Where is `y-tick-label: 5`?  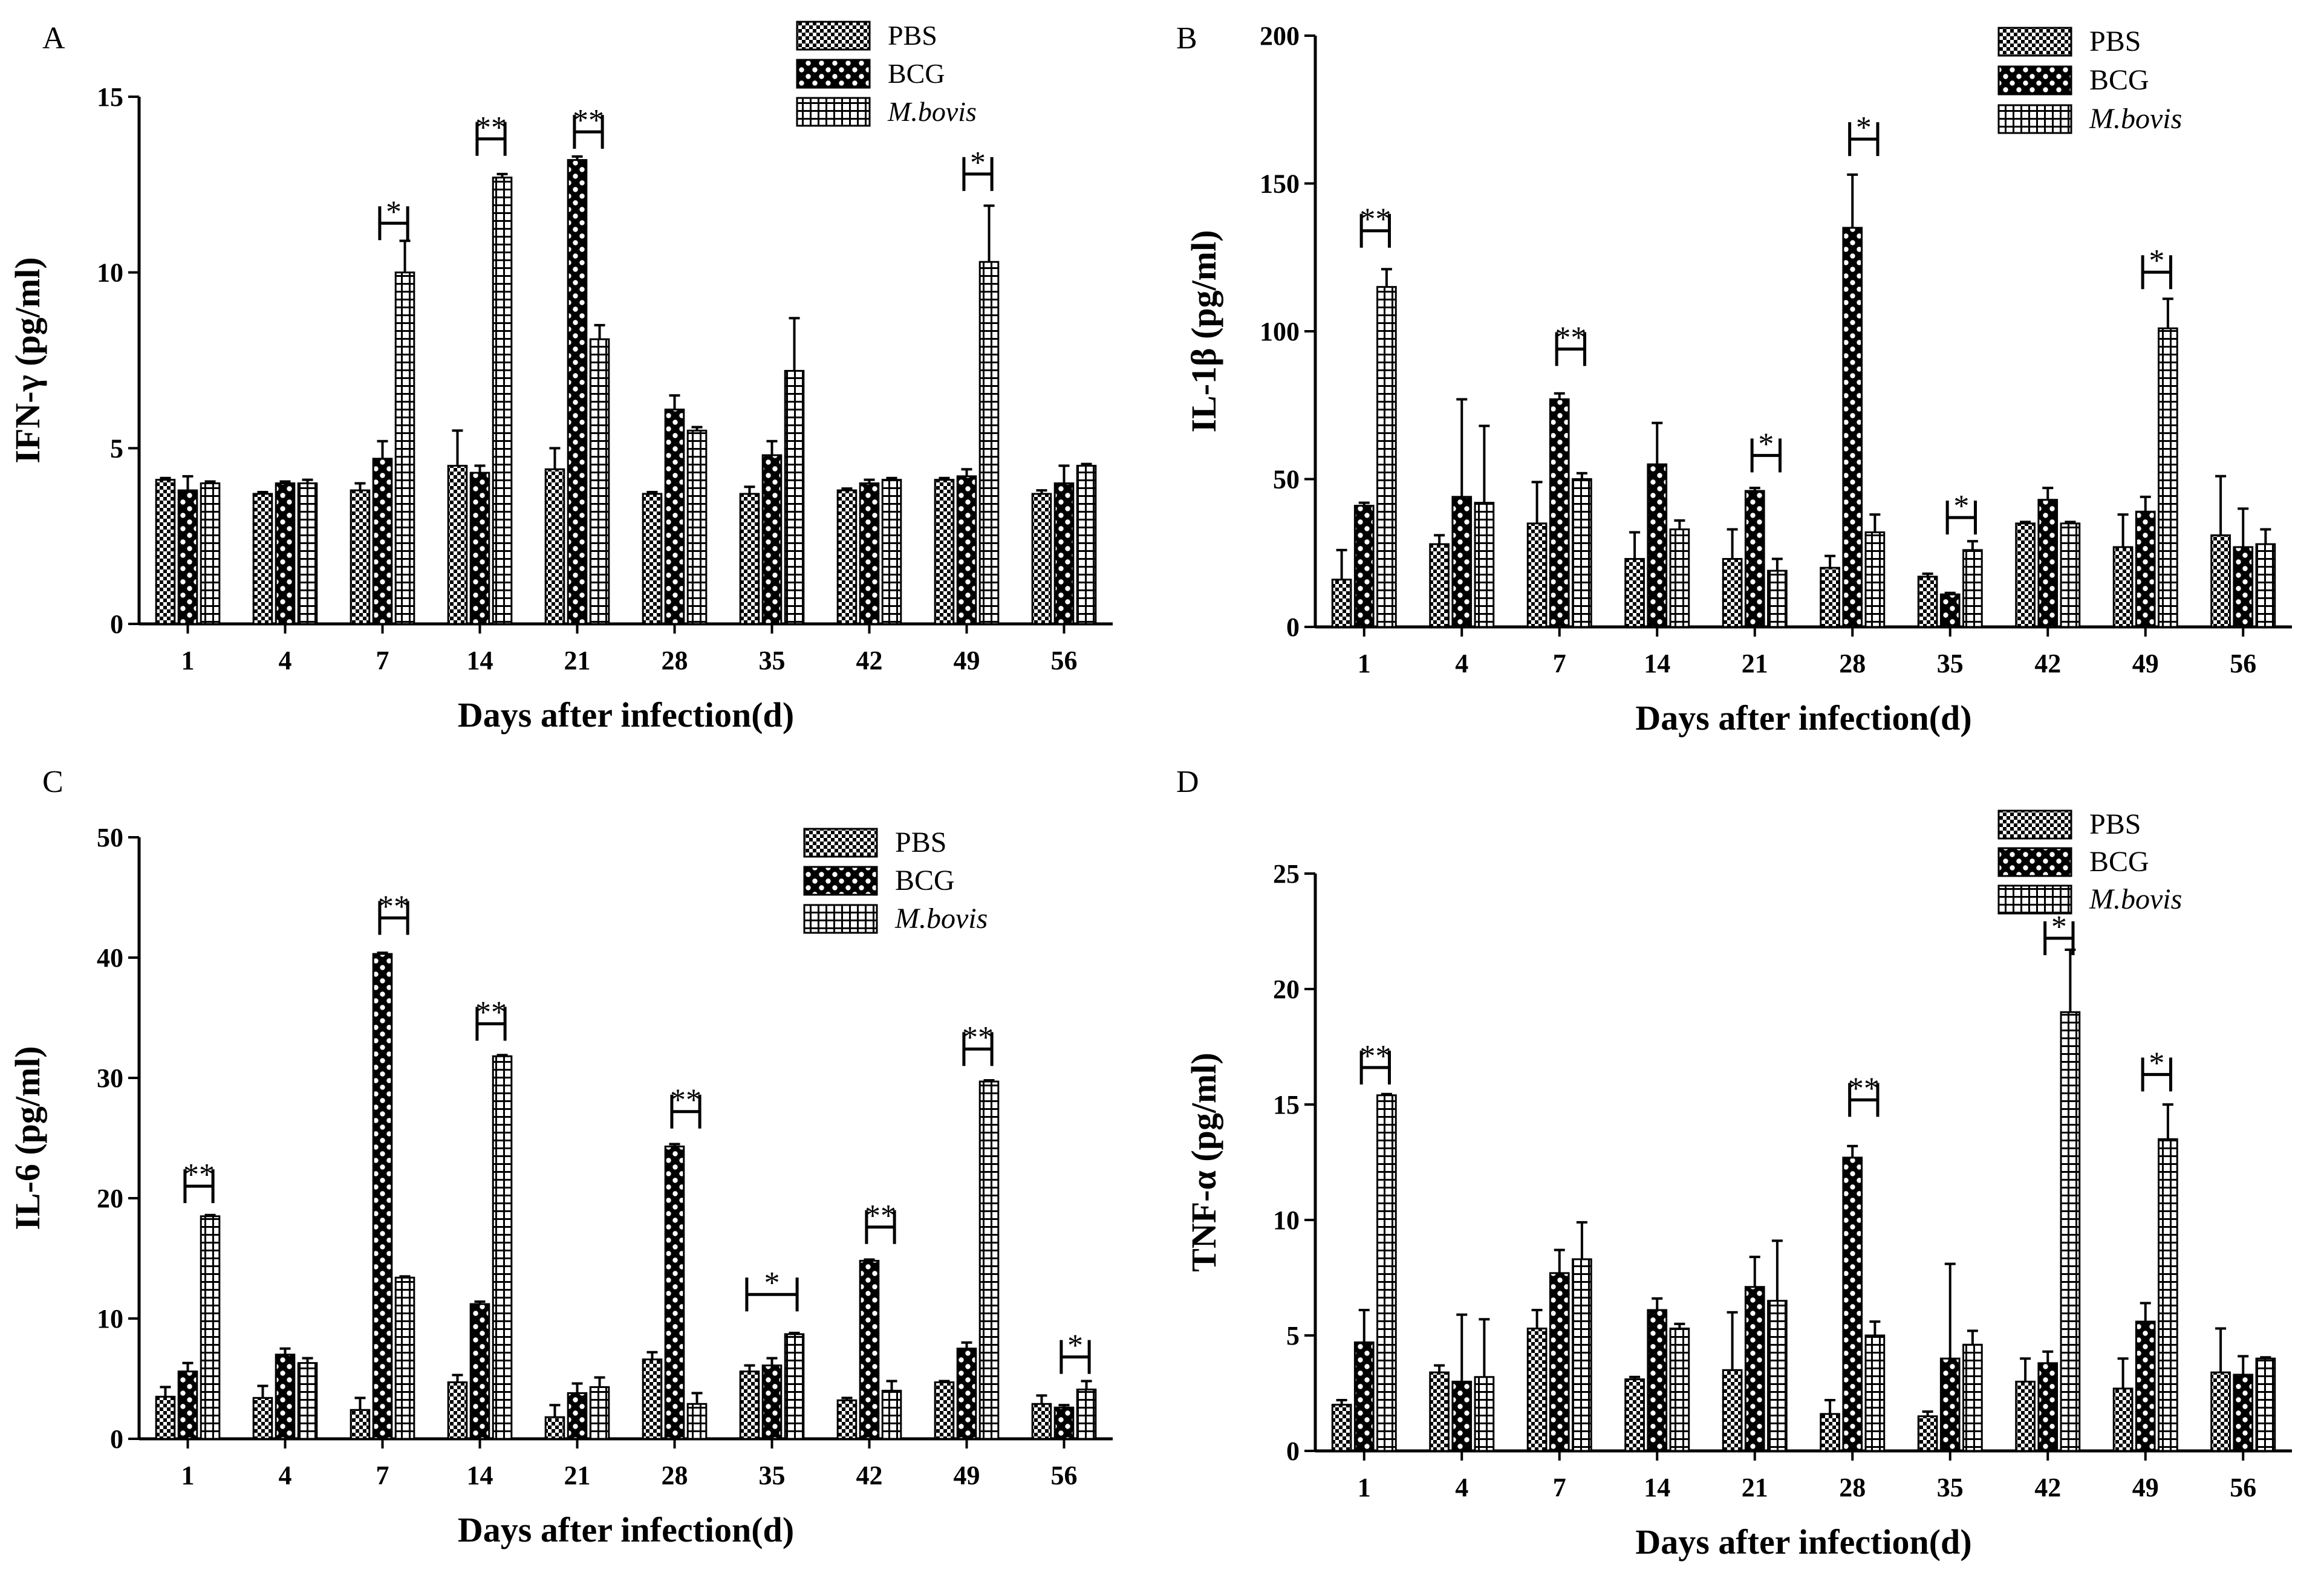 y-tick-label: 5 is located at coordinates (1293, 1336).